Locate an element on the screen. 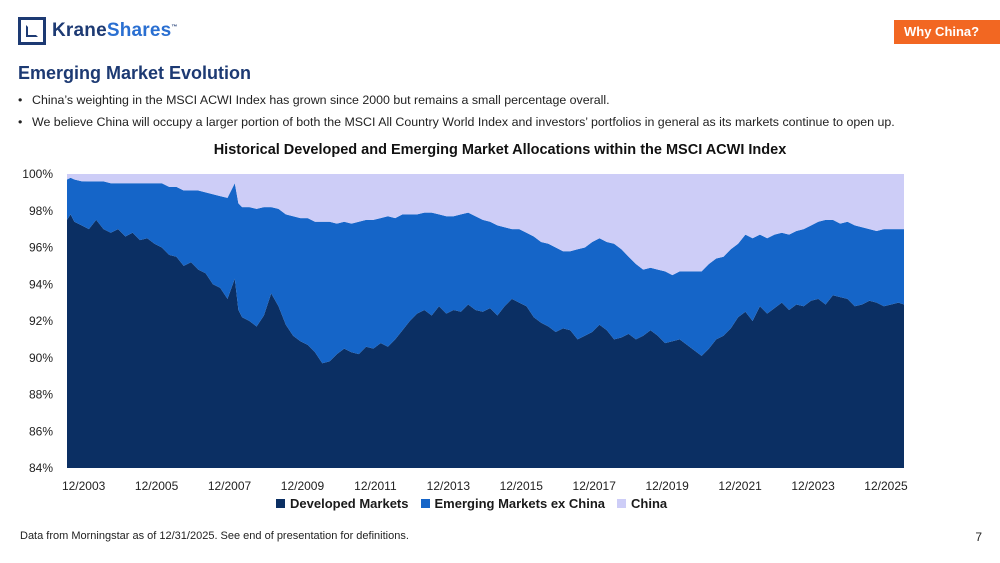  section-tag: Why China? is located at coordinates (947, 32).